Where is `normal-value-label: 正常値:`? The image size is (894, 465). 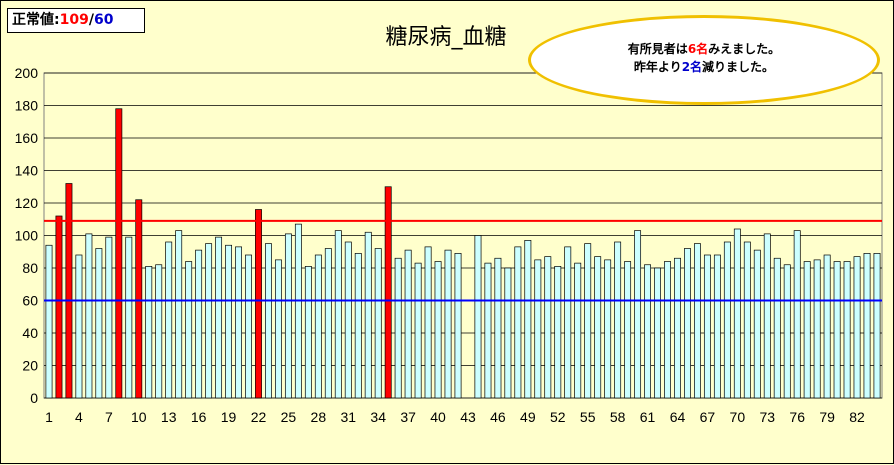
normal-value-label: 正常値: is located at coordinates (36, 20).